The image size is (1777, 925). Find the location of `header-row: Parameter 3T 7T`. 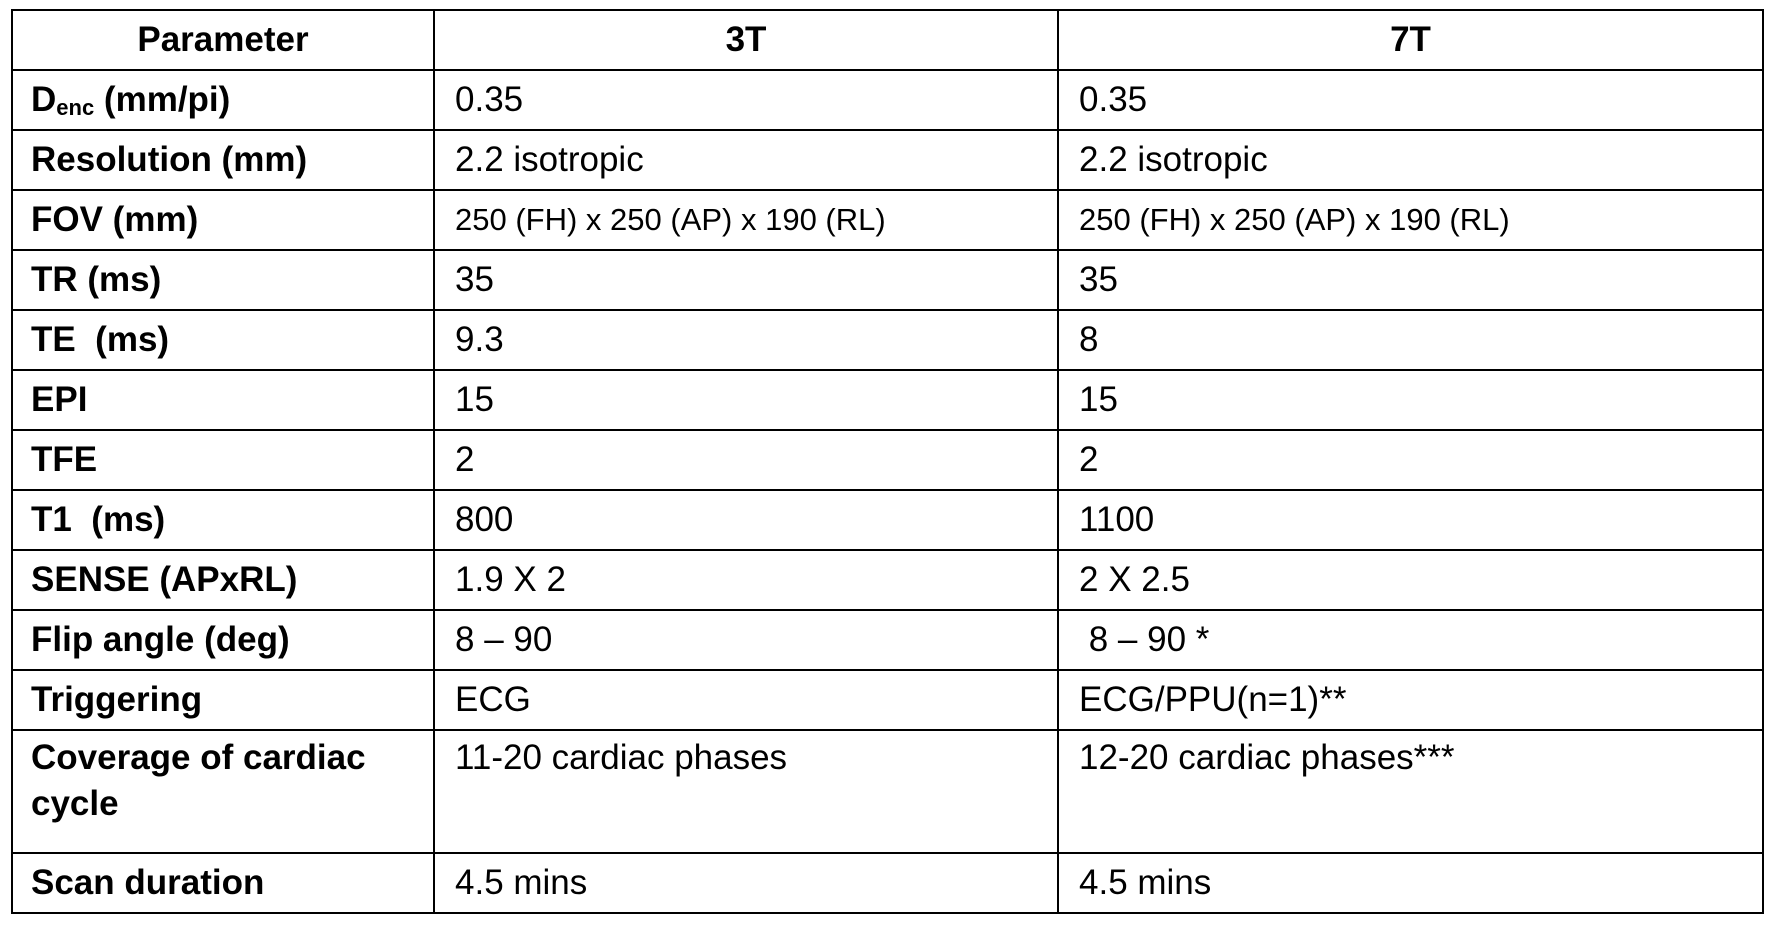

header-row: Parameter 3T 7T is located at coordinates (887, 40).